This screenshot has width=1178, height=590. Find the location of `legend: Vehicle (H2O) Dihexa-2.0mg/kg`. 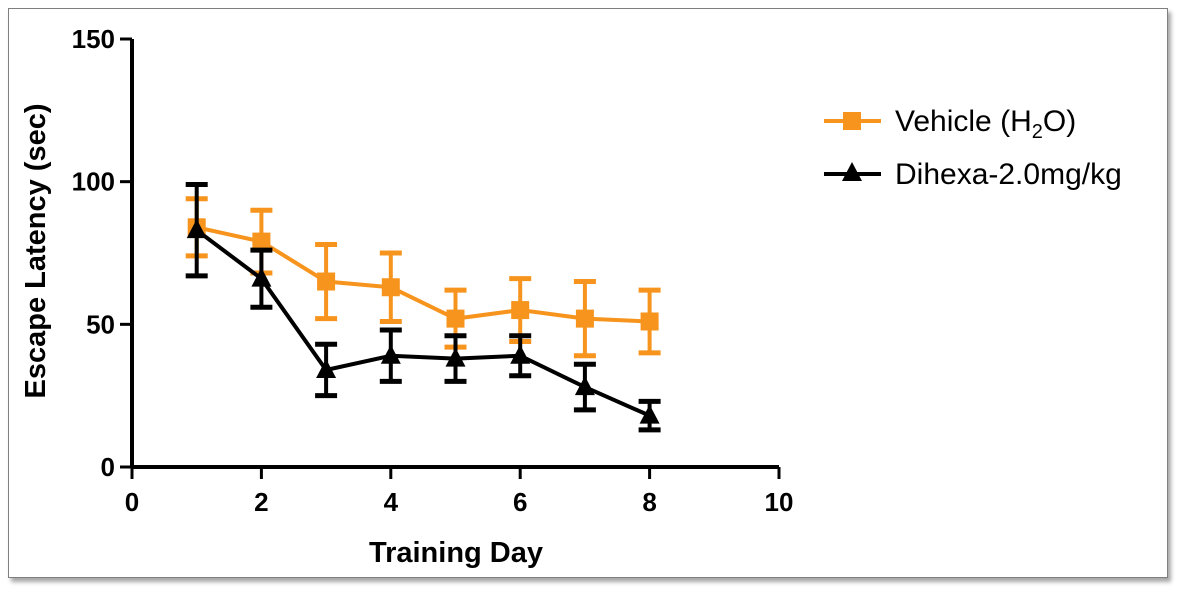

legend: Vehicle (H2O) Dihexa-2.0mg/kg is located at coordinates (973, 148).